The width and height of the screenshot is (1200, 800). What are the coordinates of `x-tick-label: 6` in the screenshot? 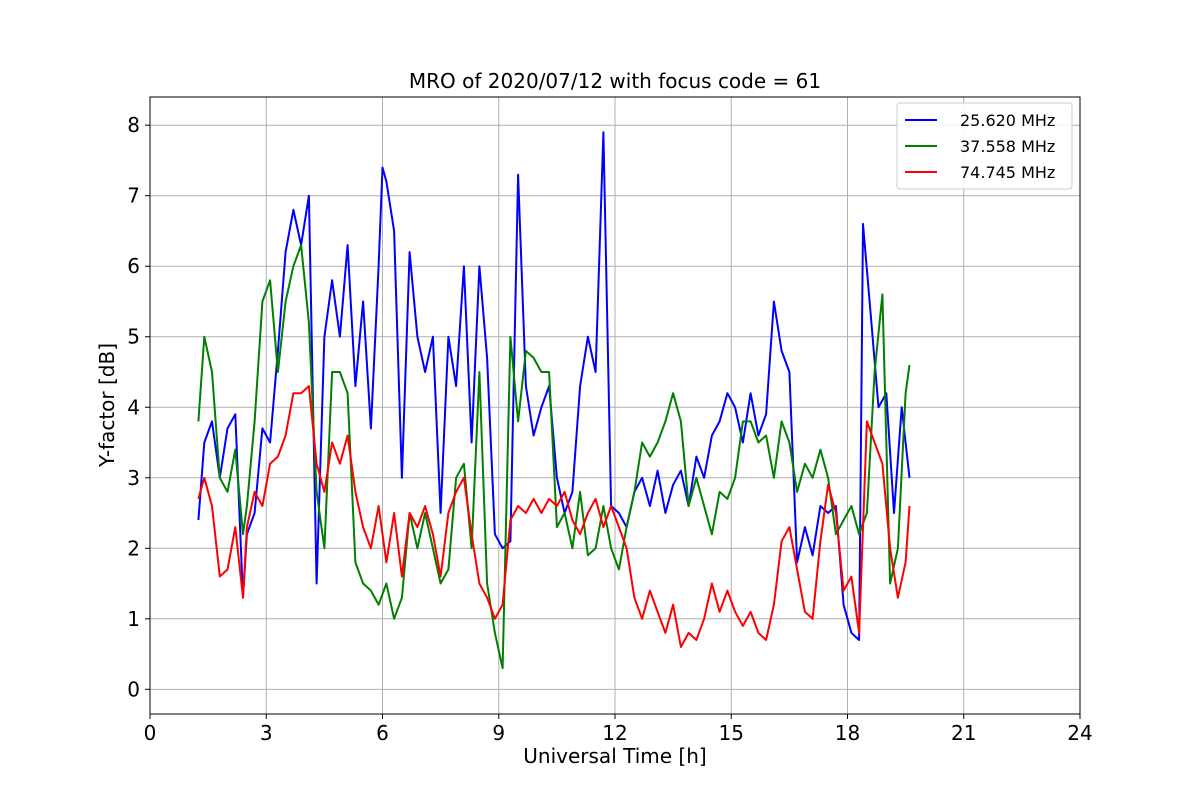 It's located at (382, 733).